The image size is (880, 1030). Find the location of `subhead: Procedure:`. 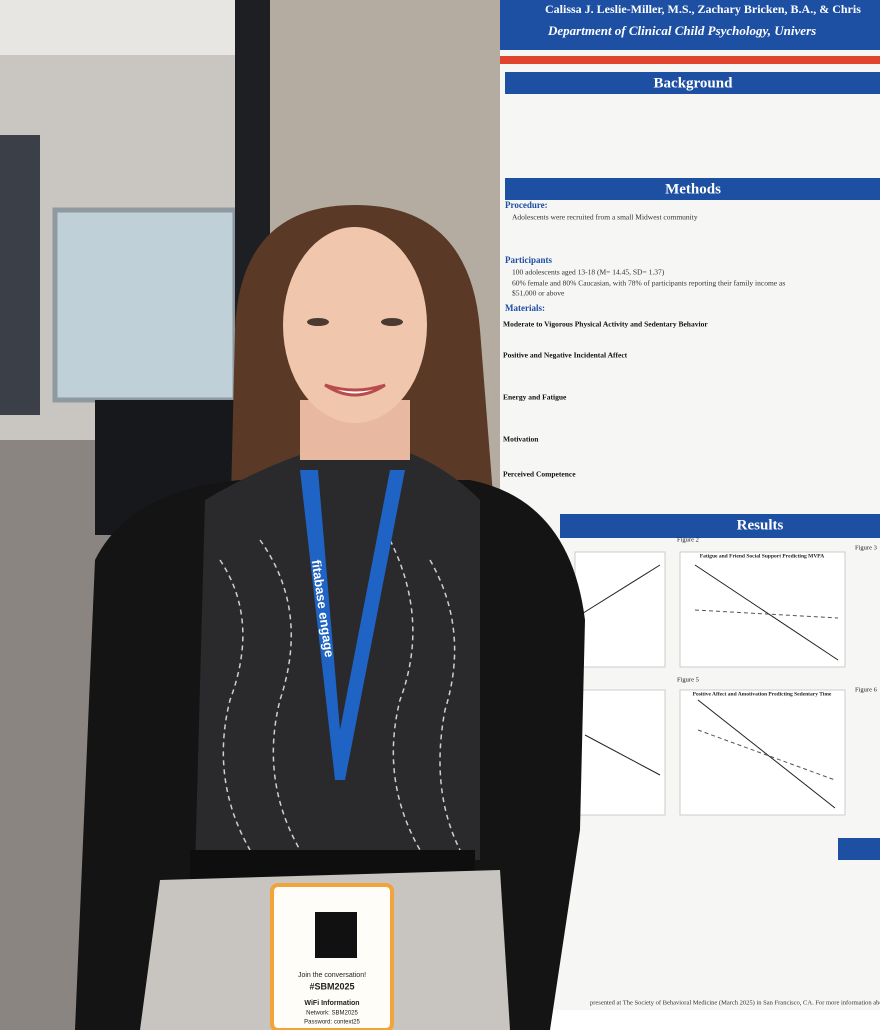

subhead: Procedure: is located at coordinates (526, 205).